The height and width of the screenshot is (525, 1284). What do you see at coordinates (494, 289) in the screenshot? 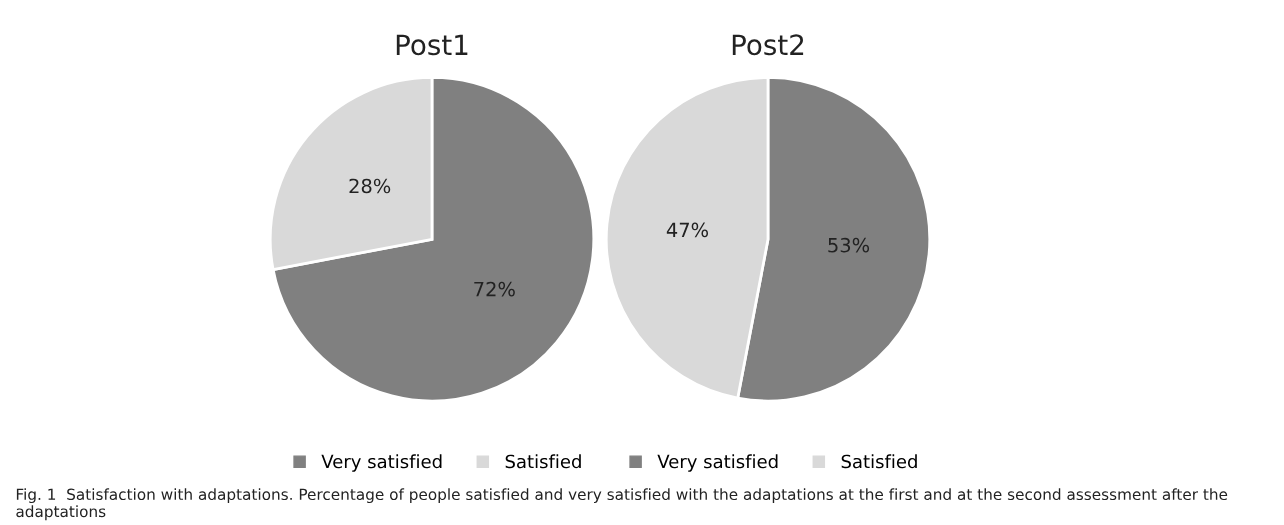
I see `data-label: 72%` at bounding box center [494, 289].